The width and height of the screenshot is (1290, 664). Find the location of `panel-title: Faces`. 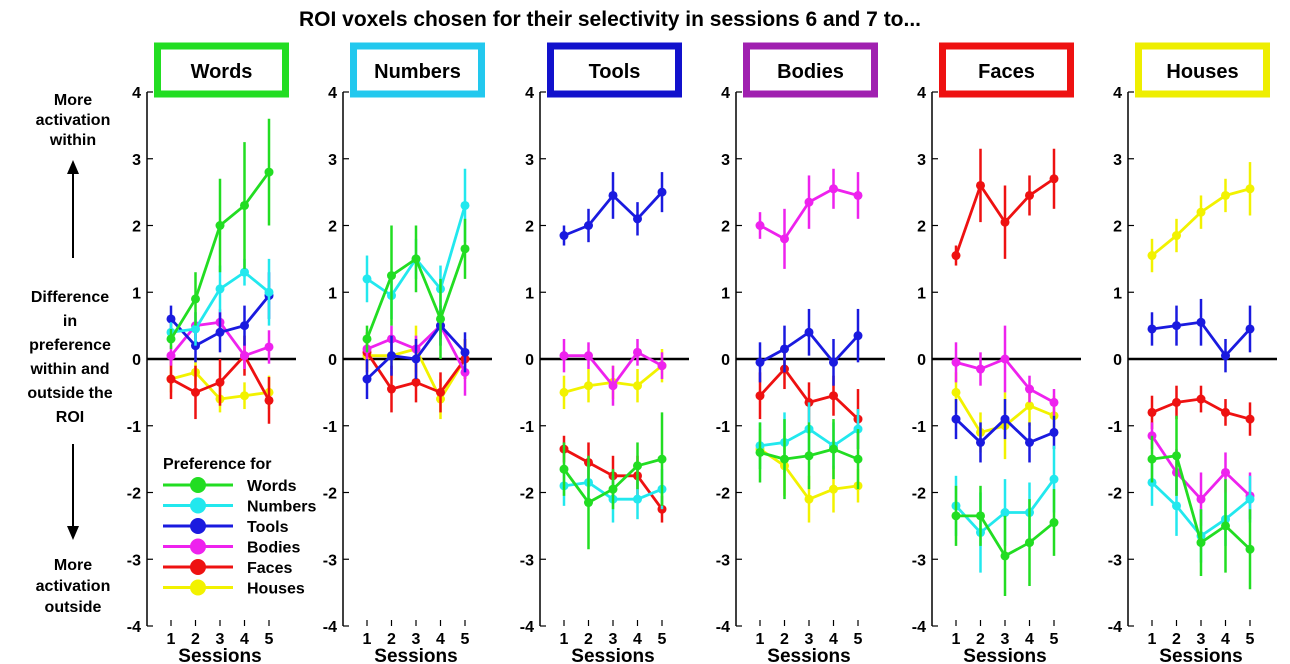

panel-title: Faces is located at coordinates (1006, 72).